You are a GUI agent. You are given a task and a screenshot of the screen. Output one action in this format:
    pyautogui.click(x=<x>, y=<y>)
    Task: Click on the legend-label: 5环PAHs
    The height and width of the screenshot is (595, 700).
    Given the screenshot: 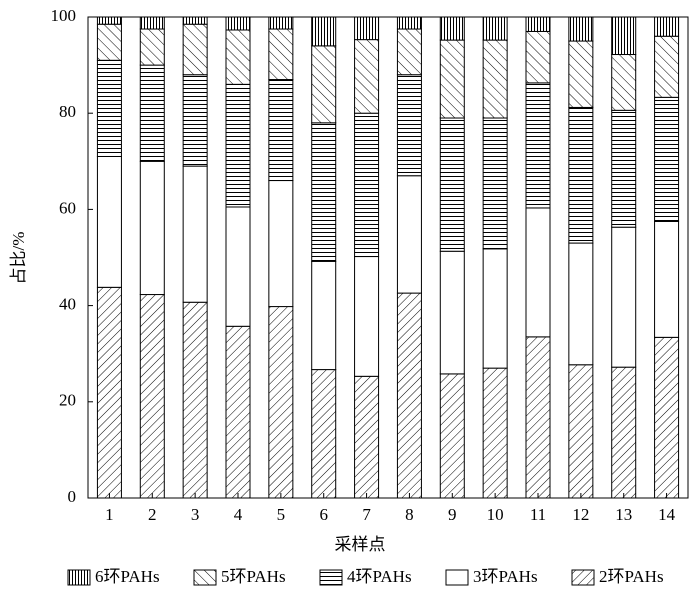 What is the action you would take?
    pyautogui.click(x=253, y=576)
    